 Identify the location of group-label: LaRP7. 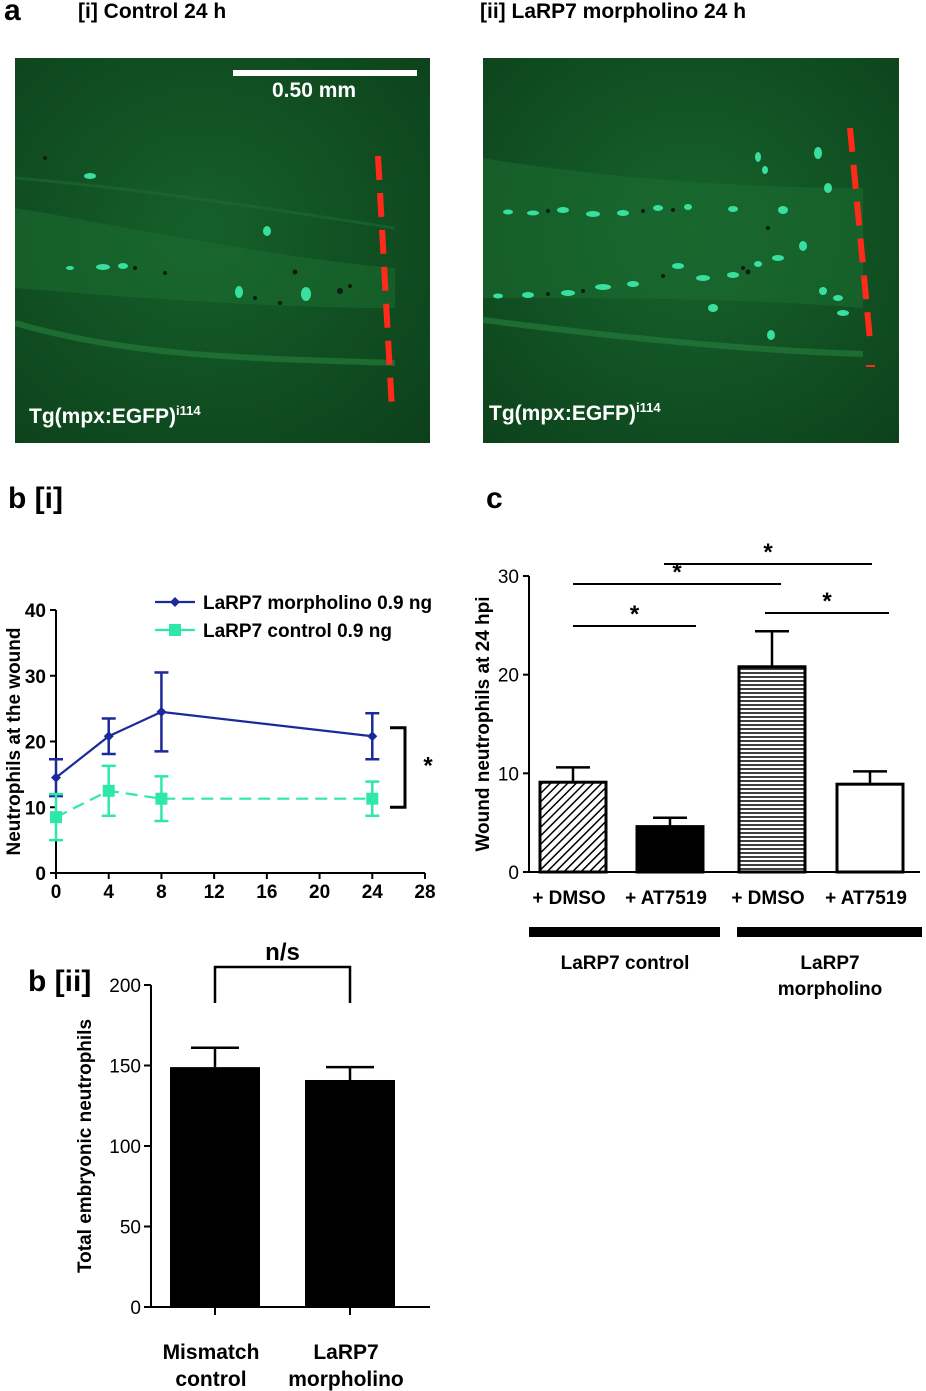
(829, 963).